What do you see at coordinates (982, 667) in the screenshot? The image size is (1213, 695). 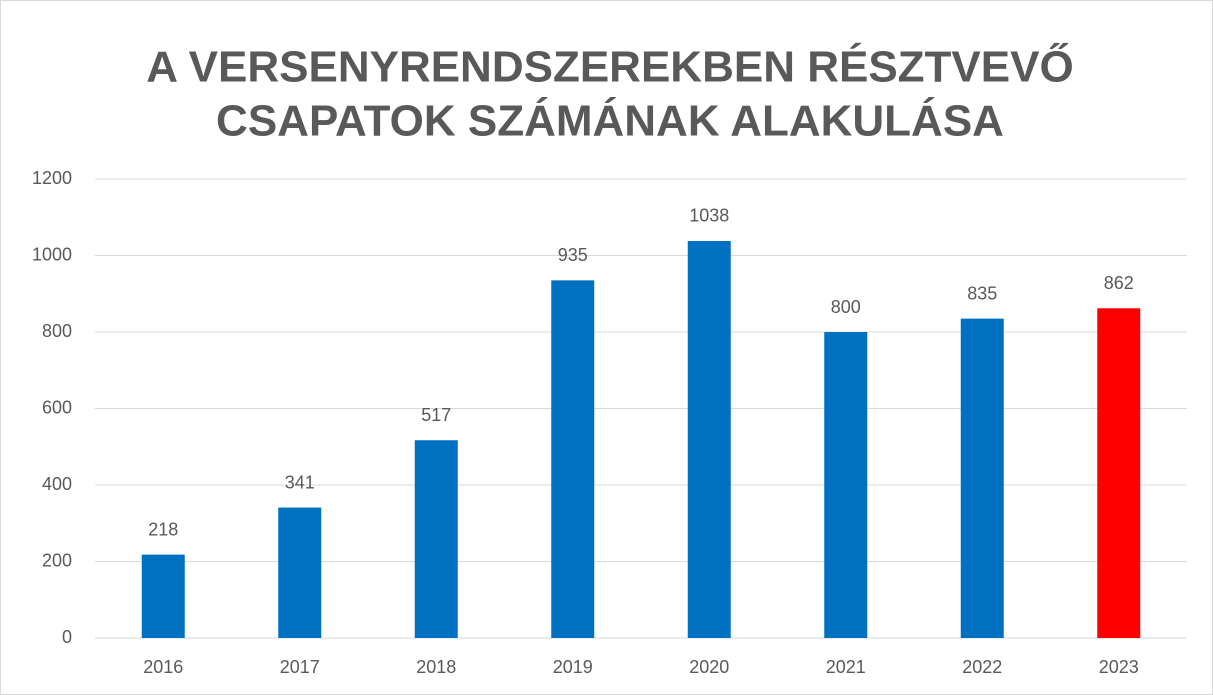 I see `x-tick-label: 2022` at bounding box center [982, 667].